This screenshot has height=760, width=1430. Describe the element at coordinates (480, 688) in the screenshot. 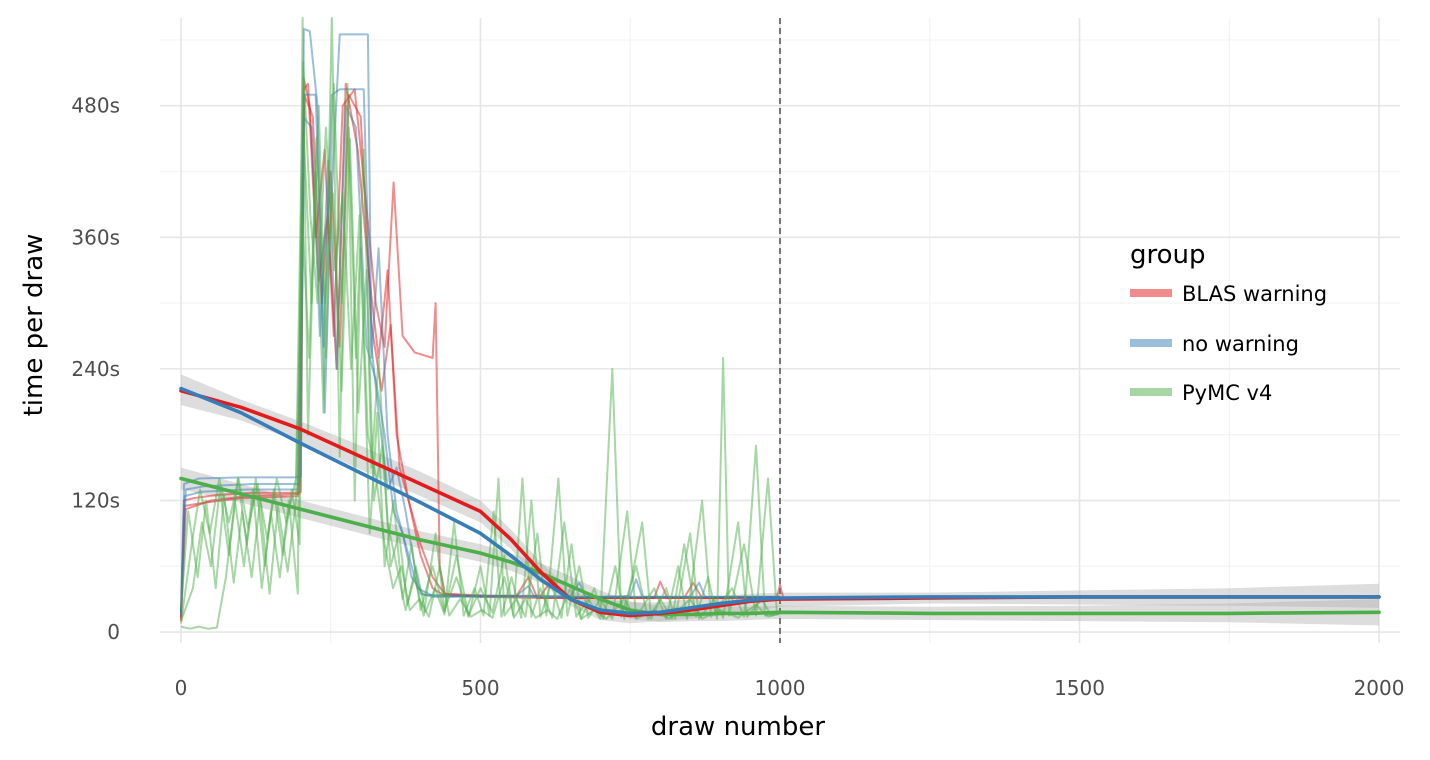

I see `x-tick-label: 500` at that location.